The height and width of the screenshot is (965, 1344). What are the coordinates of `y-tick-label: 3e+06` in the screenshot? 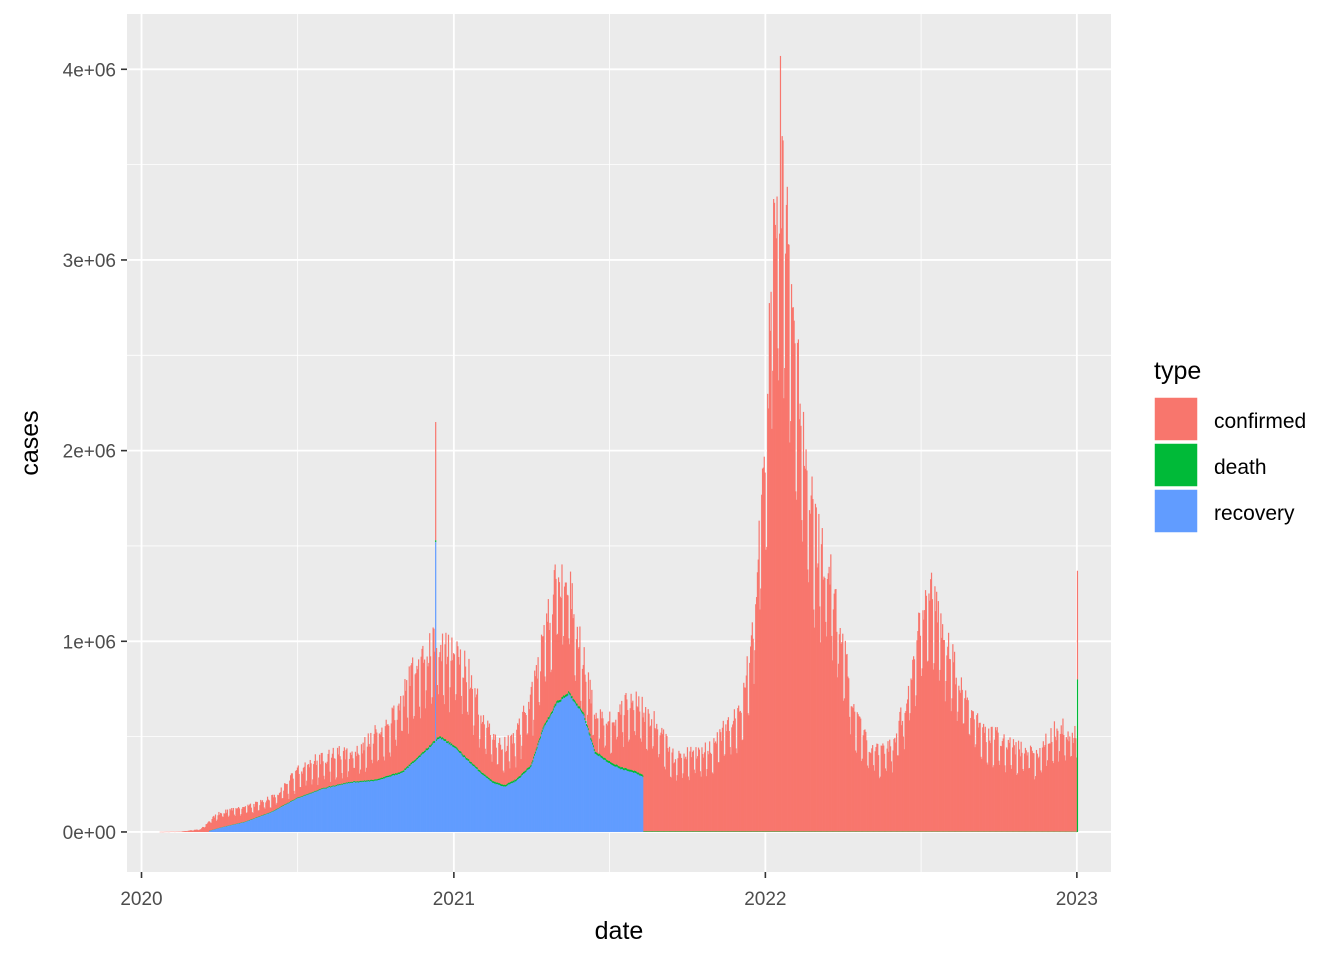 It's located at (89, 261).